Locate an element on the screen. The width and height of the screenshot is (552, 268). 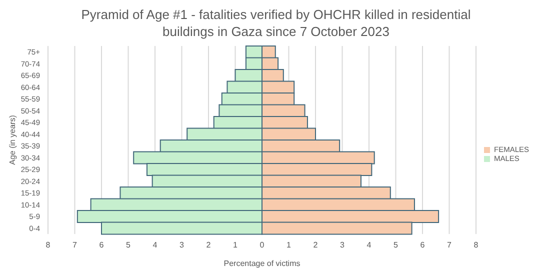
chart-title: Pyramid of Age #1 - fatalities verified by OHCHR killed in residential buildings in Gaza since 7 October 2023 is located at coordinates (276, 23).